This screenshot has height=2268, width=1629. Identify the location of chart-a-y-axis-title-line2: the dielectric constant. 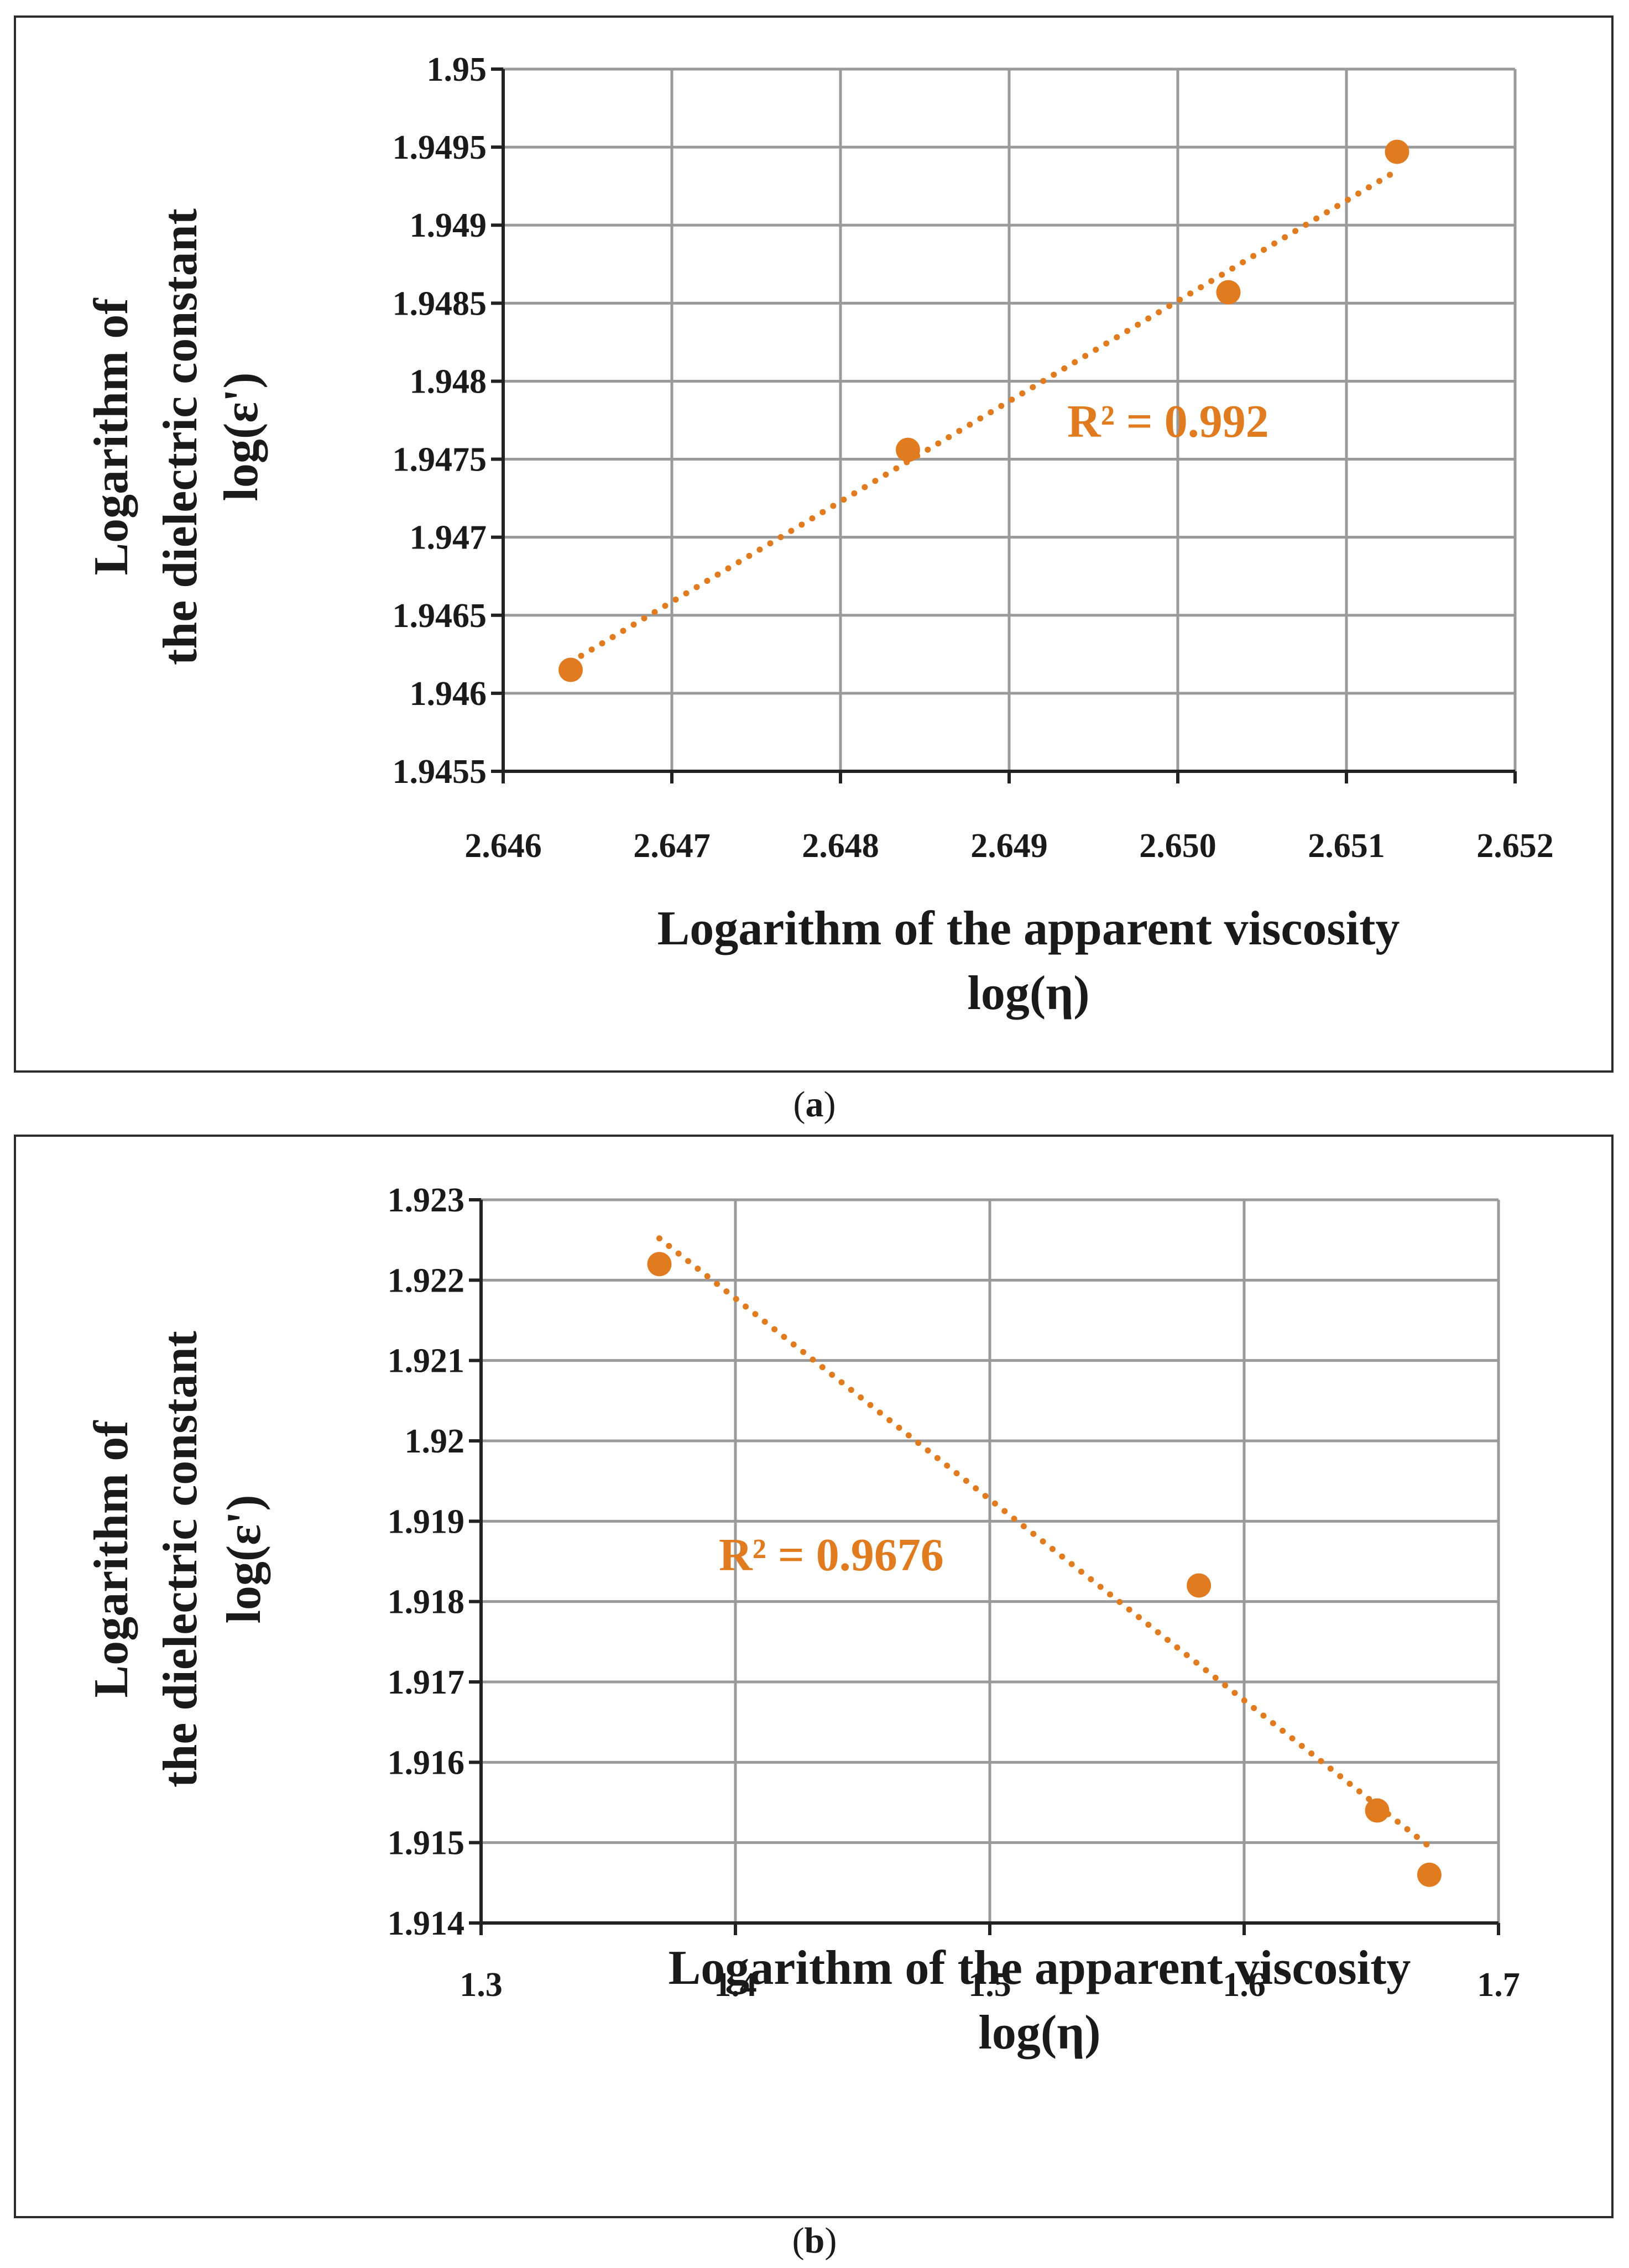
(180, 437).